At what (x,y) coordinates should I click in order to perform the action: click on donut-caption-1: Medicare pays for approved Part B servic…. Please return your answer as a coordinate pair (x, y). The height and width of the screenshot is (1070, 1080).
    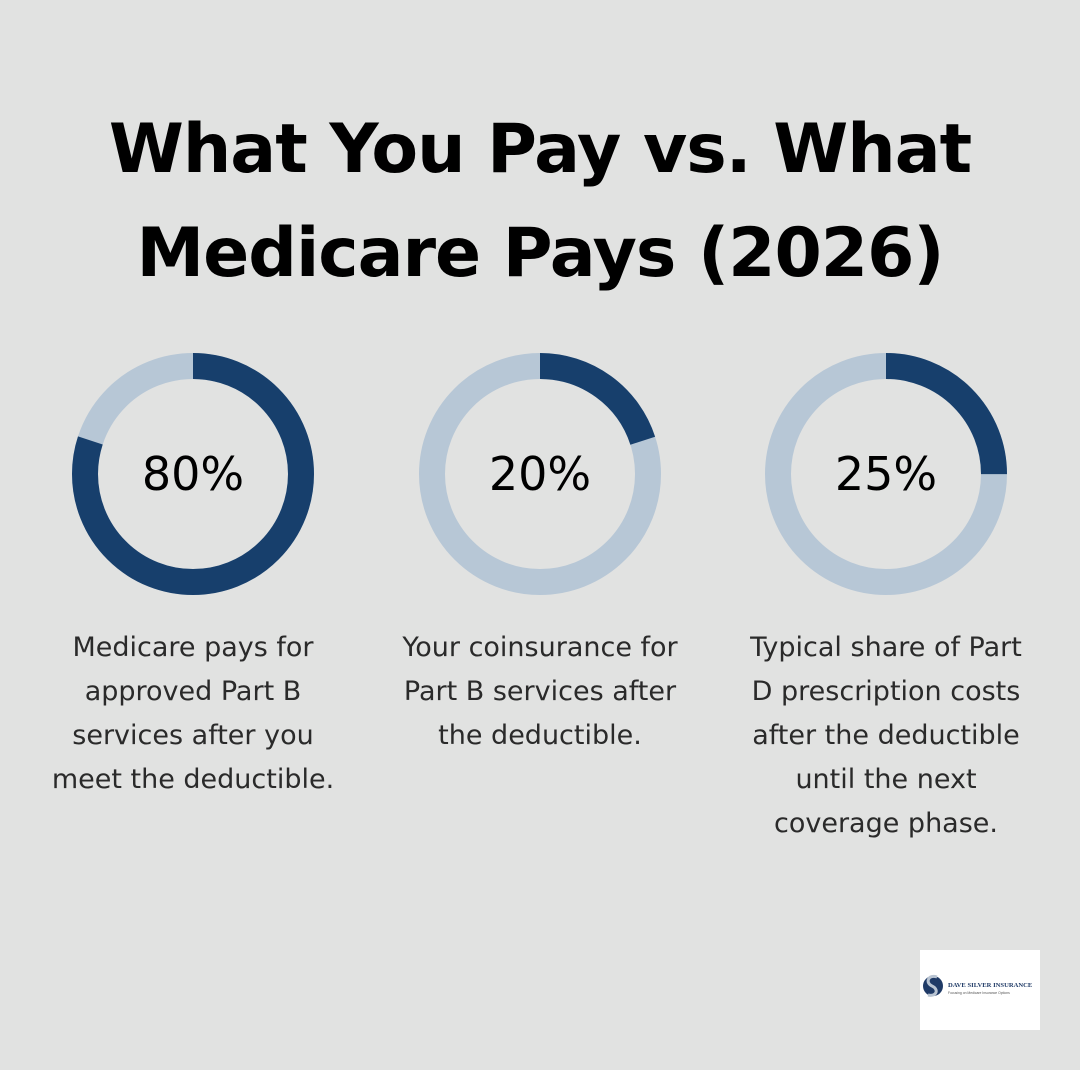
    Looking at the image, I should click on (193, 713).